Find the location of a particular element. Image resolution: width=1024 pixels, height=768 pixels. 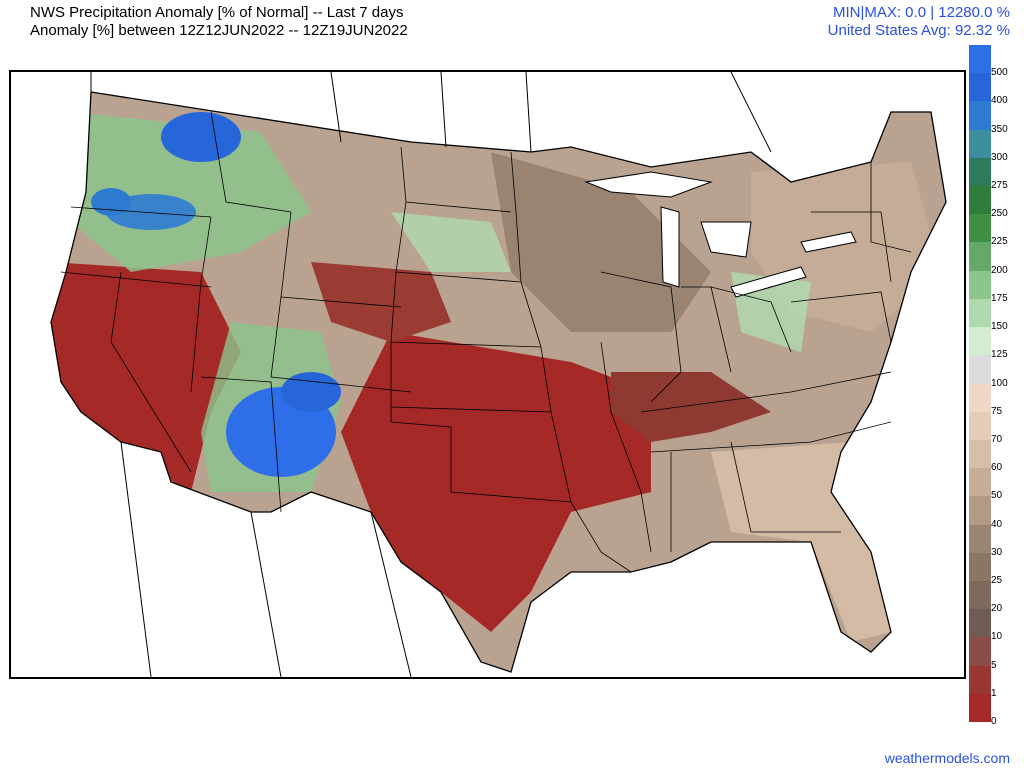

legend-label: 350 is located at coordinates (999, 129).